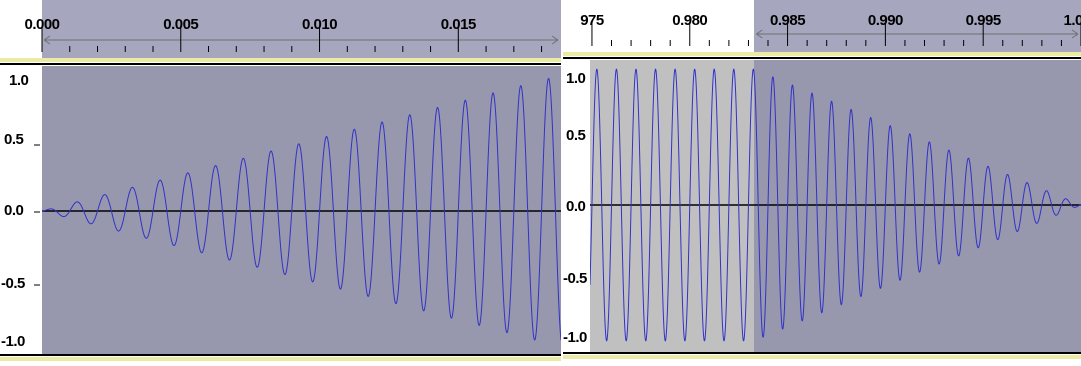 This screenshot has width=1081, height=366. Describe the element at coordinates (320, 24) in the screenshot. I see `time-label: 0.010` at that location.